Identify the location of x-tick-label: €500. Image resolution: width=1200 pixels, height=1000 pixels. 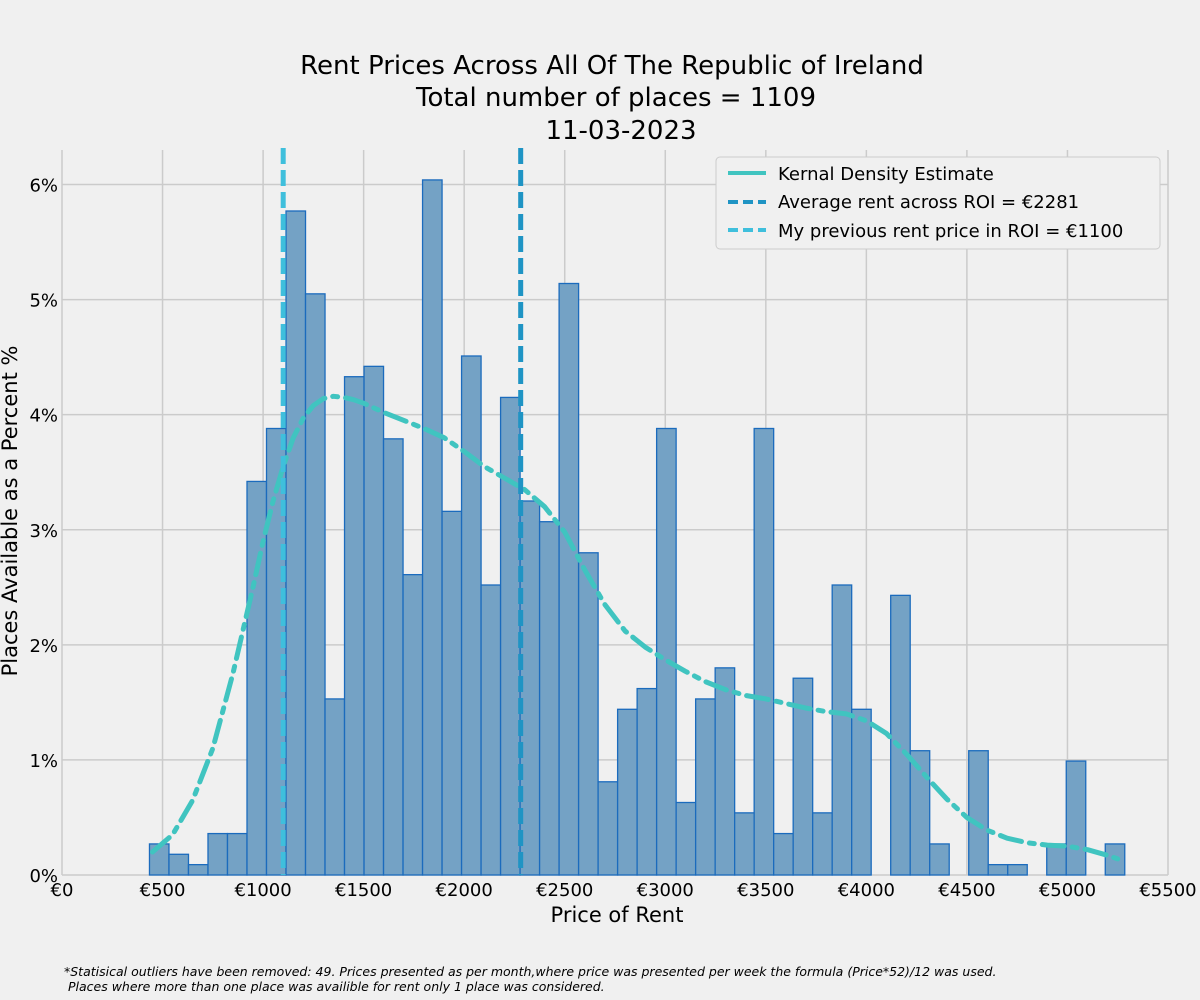
(163, 890).